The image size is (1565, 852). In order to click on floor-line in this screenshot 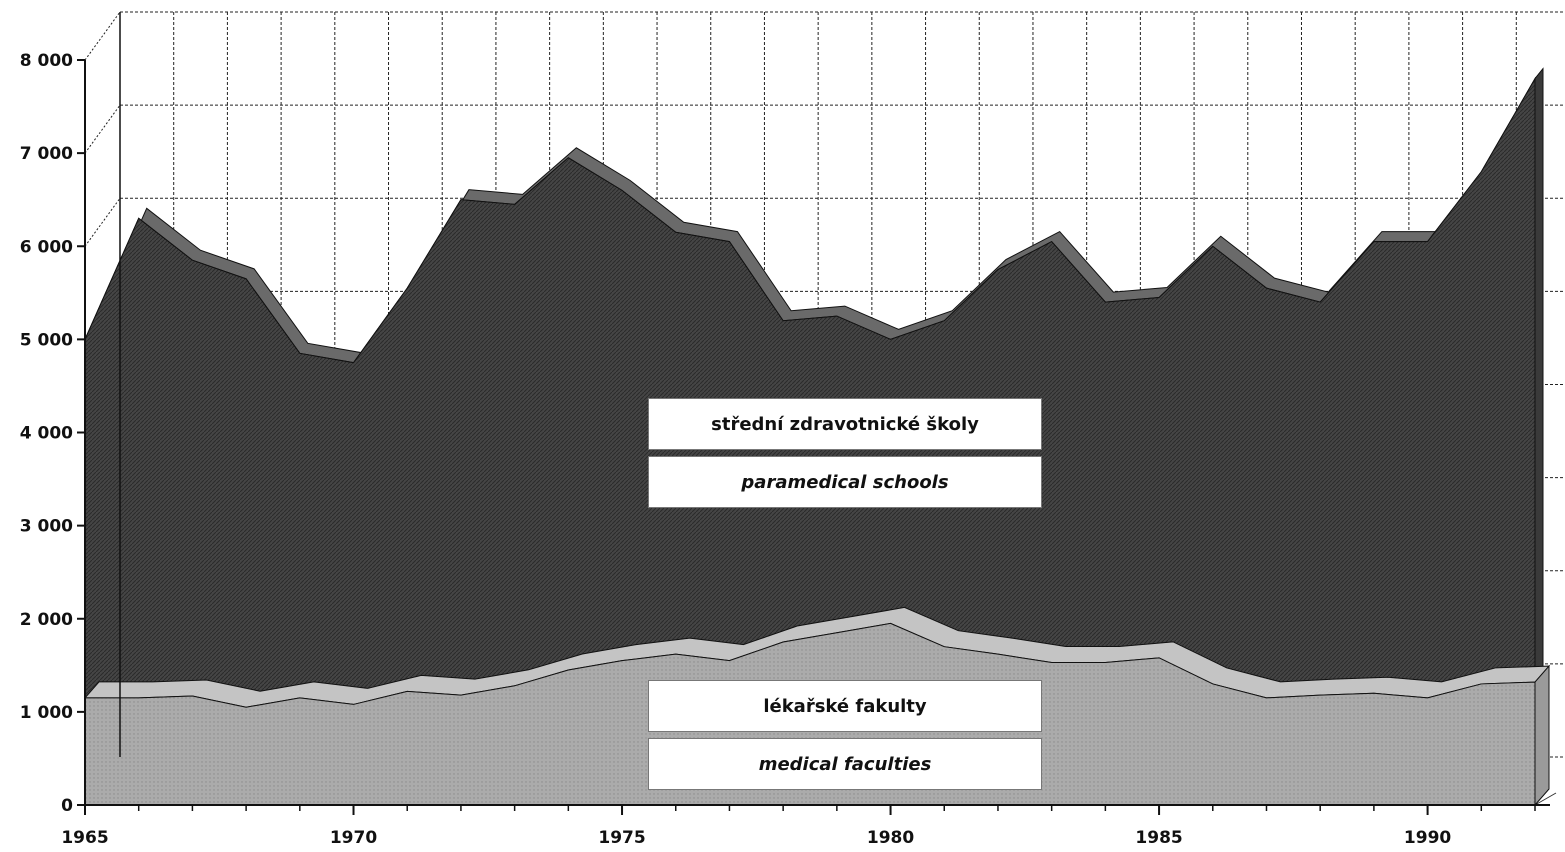, I will do `click(1545, 799)`.